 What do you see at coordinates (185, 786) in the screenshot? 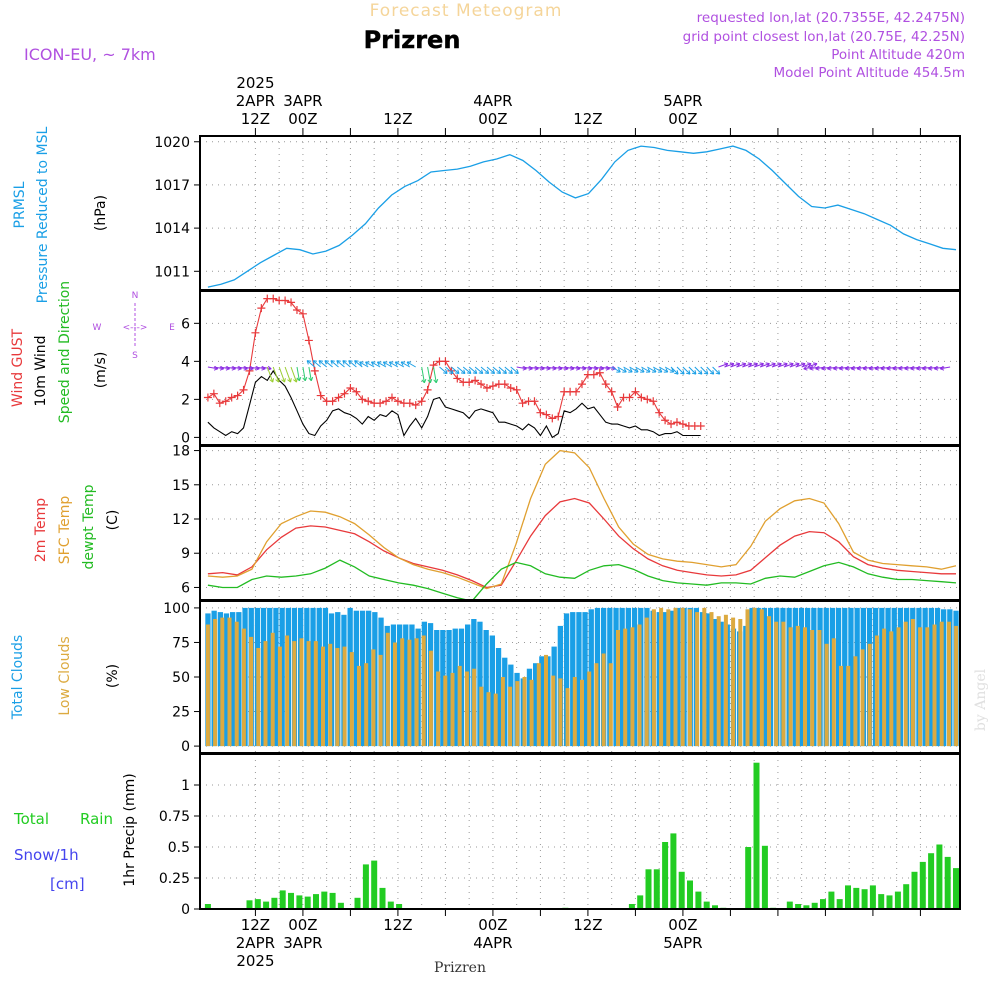
I see `y-tick-label: 1` at bounding box center [185, 786].